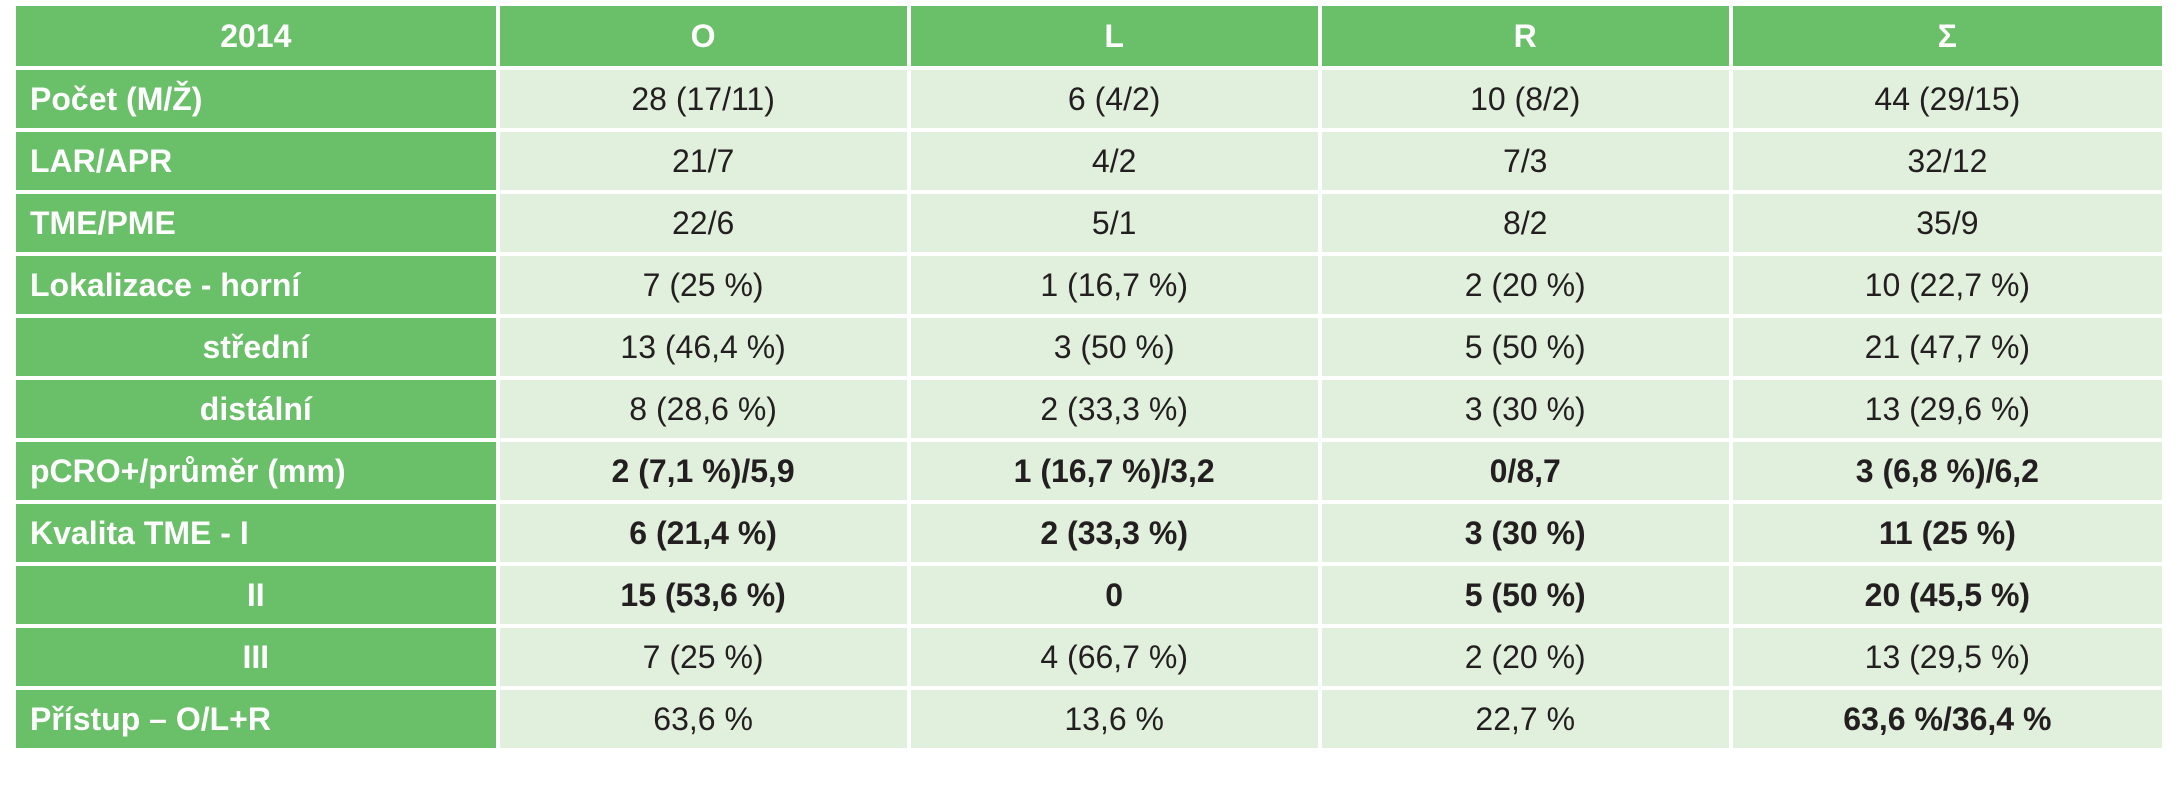 This screenshot has height=800, width=2184. I want to click on table-cell: 11 (25 %), so click(1947, 533).